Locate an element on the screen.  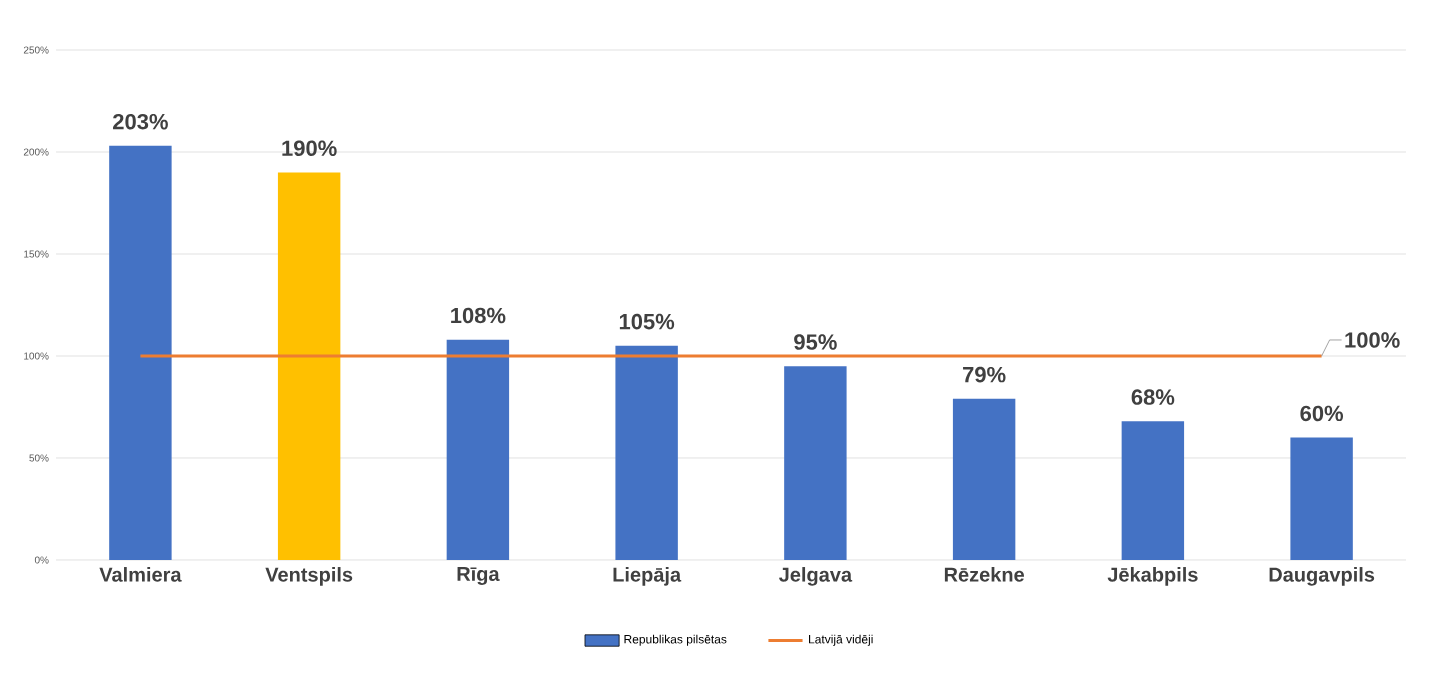
x-tick-label: Daugavpils is located at coordinates (1322, 576).